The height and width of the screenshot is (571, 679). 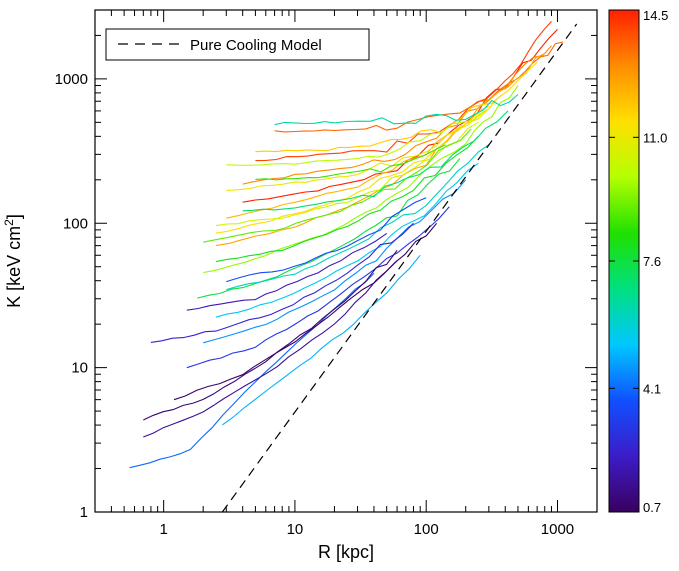 I want to click on colorbar-tick-label: 14.5, so click(x=655, y=15).